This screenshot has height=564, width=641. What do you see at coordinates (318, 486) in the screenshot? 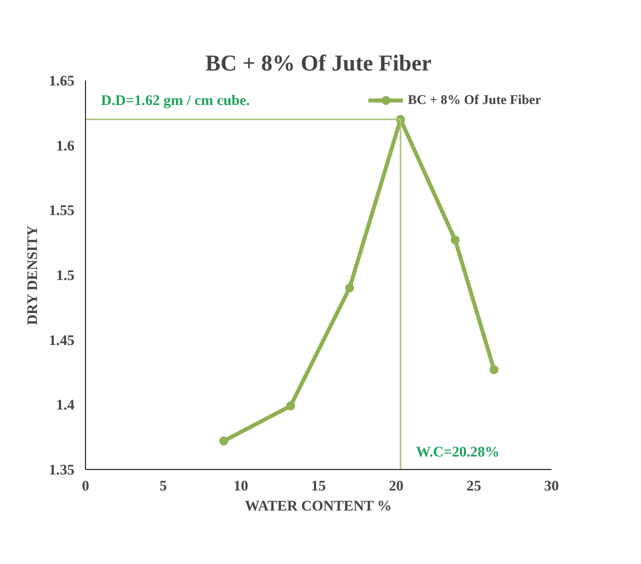
I see `x-tick-label: 15` at bounding box center [318, 486].